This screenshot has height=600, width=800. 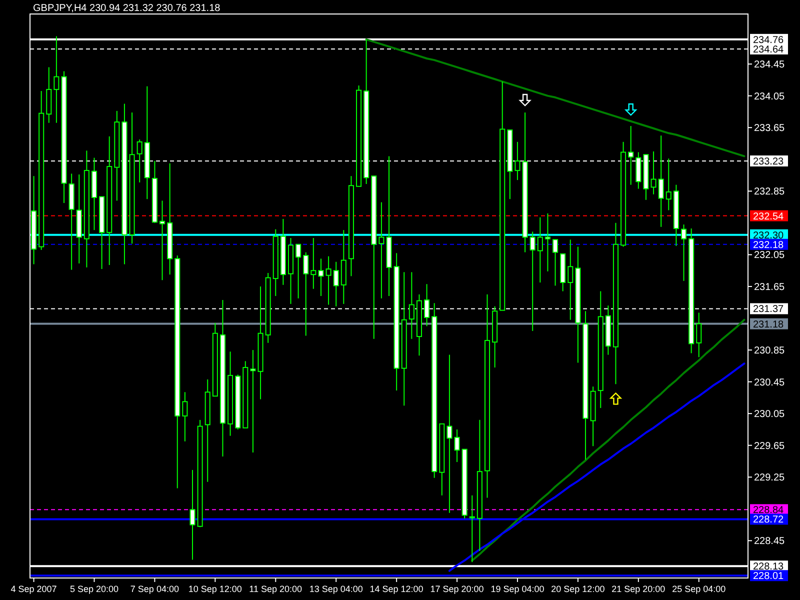 What do you see at coordinates (457, 589) in the screenshot?
I see `x-tick-label: 17 Sep 20:00` at bounding box center [457, 589].